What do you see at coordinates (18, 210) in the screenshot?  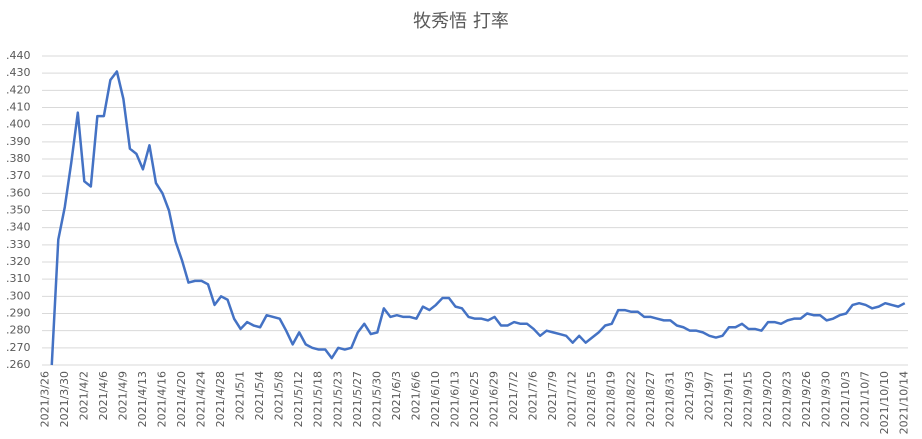 I see `y-tick-label: .350` at bounding box center [18, 210].